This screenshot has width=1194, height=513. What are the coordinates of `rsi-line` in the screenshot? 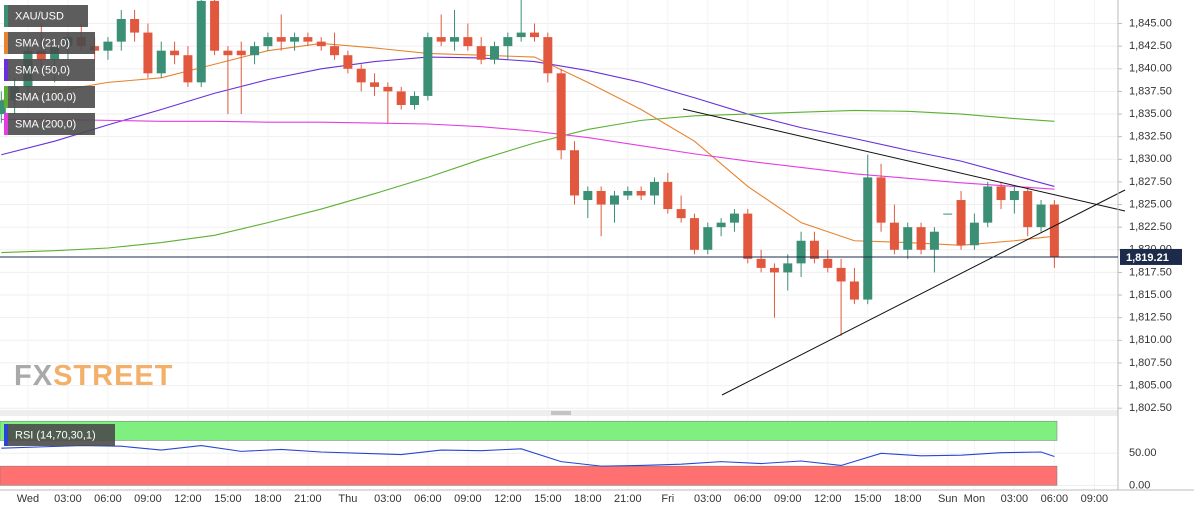 It's located at (528, 456).